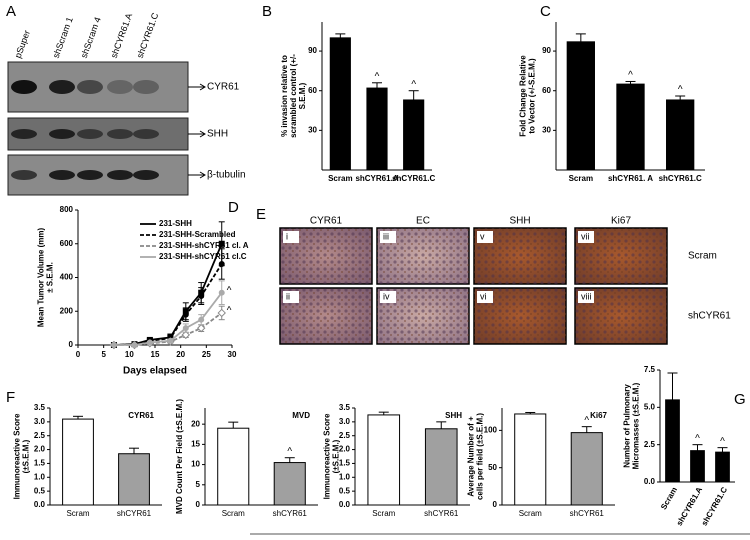  Describe the element at coordinates (523, 96) in the screenshot. I see `y-axis-label: Fold Change Relative` at that location.